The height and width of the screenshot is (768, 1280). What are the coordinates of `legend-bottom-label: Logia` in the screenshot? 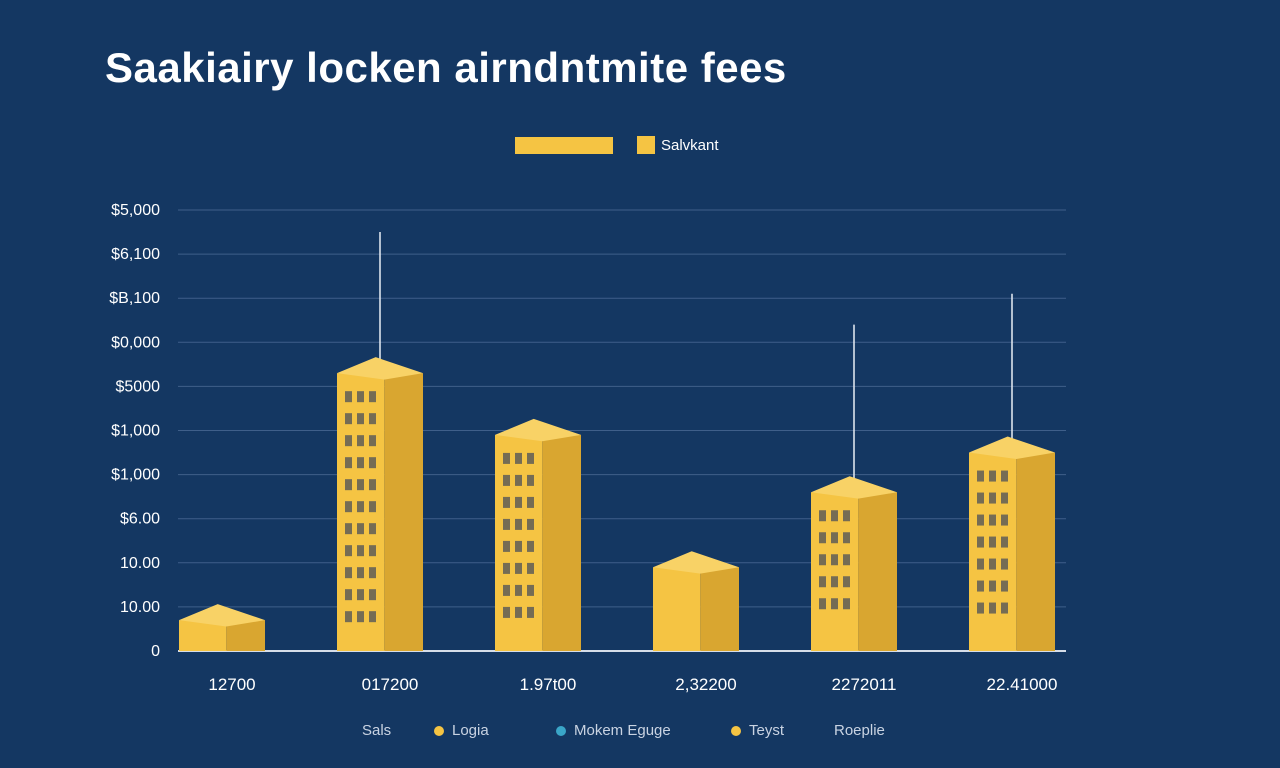 It's located at (470, 730).